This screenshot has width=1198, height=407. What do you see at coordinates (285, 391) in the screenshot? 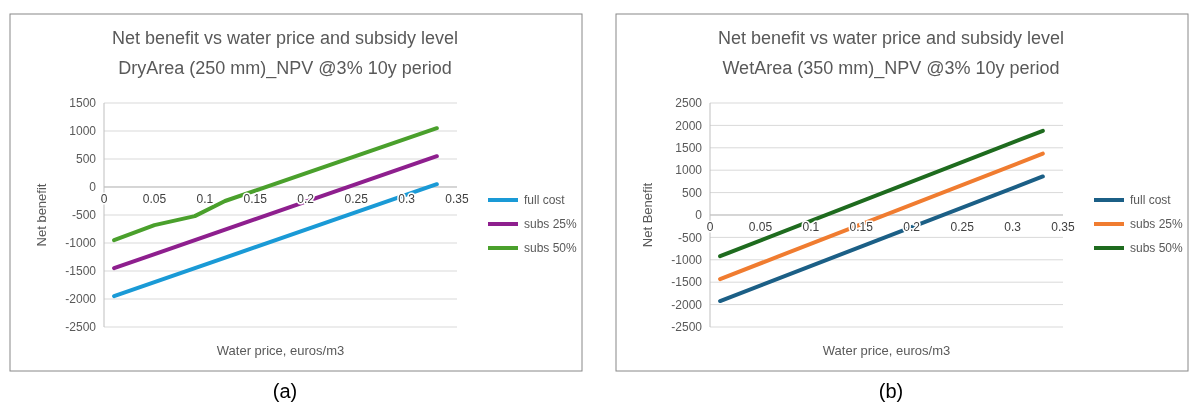
I see `text: (a)` at bounding box center [285, 391].